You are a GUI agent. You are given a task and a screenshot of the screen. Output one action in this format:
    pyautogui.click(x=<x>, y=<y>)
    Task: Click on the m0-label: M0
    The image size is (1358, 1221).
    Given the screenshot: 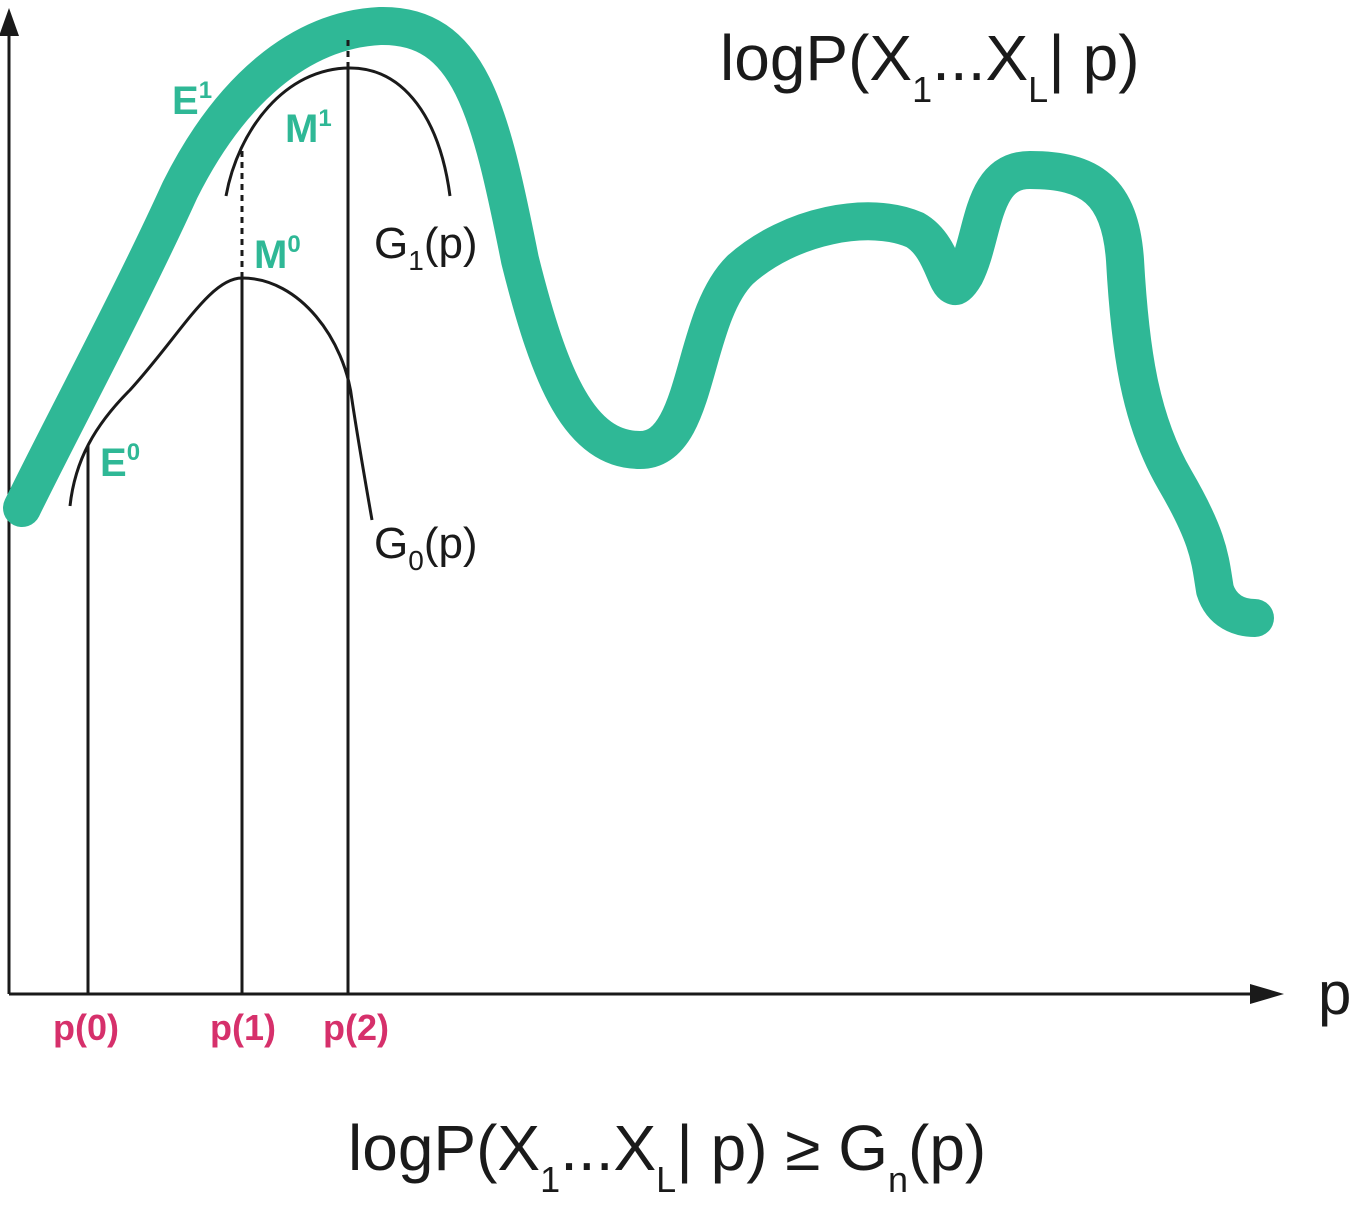 What is the action you would take?
    pyautogui.click(x=277, y=254)
    